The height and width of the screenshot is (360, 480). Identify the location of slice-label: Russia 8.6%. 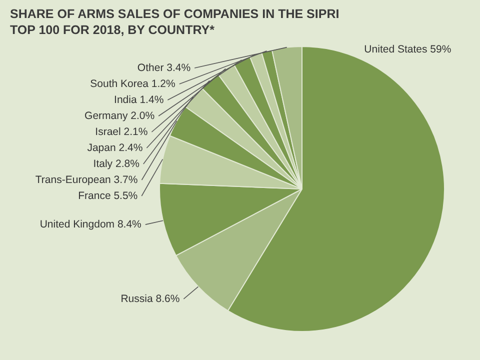
(150, 298).